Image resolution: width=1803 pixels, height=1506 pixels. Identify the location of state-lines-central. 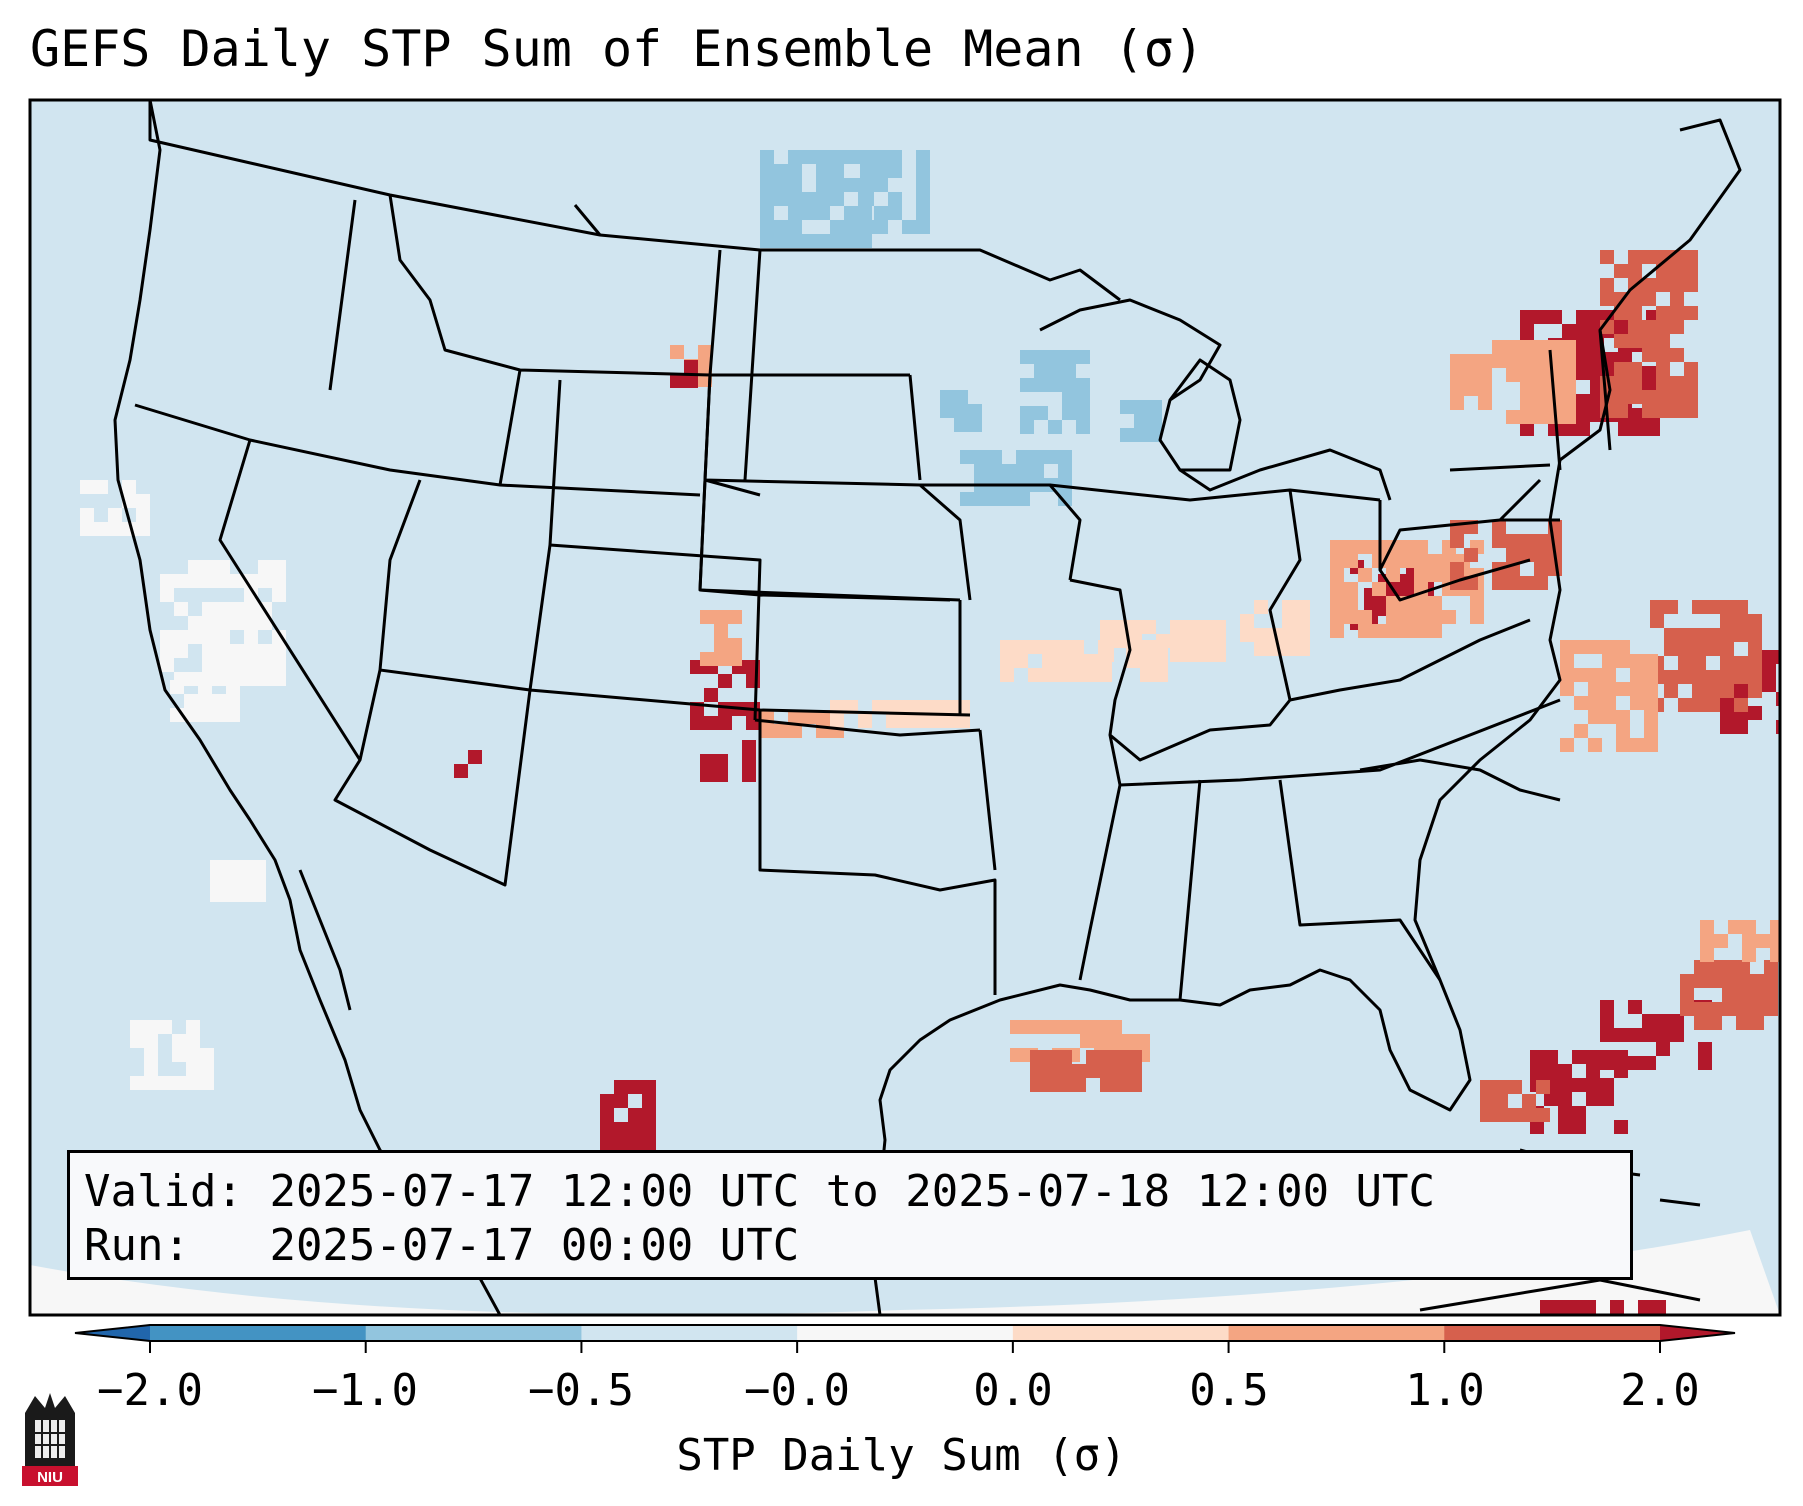
(890, 622).